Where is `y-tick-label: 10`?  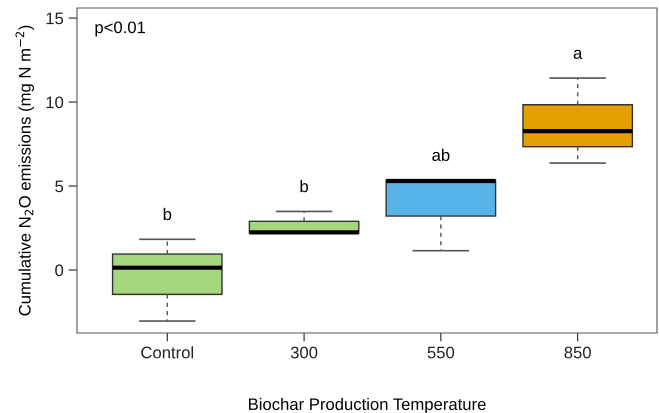
y-tick-label: 10 is located at coordinates (55, 102).